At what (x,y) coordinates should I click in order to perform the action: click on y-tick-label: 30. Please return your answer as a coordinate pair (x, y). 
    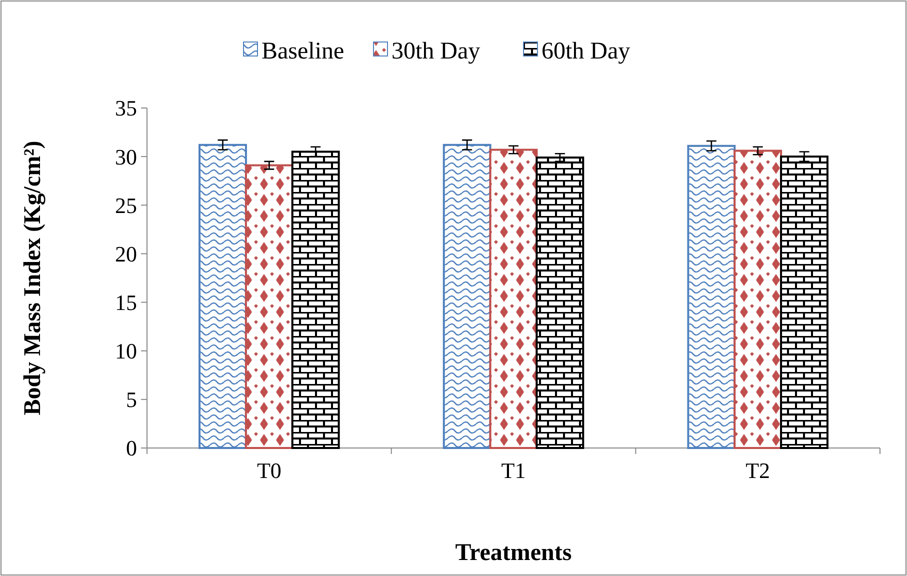
    Looking at the image, I should click on (126, 157).